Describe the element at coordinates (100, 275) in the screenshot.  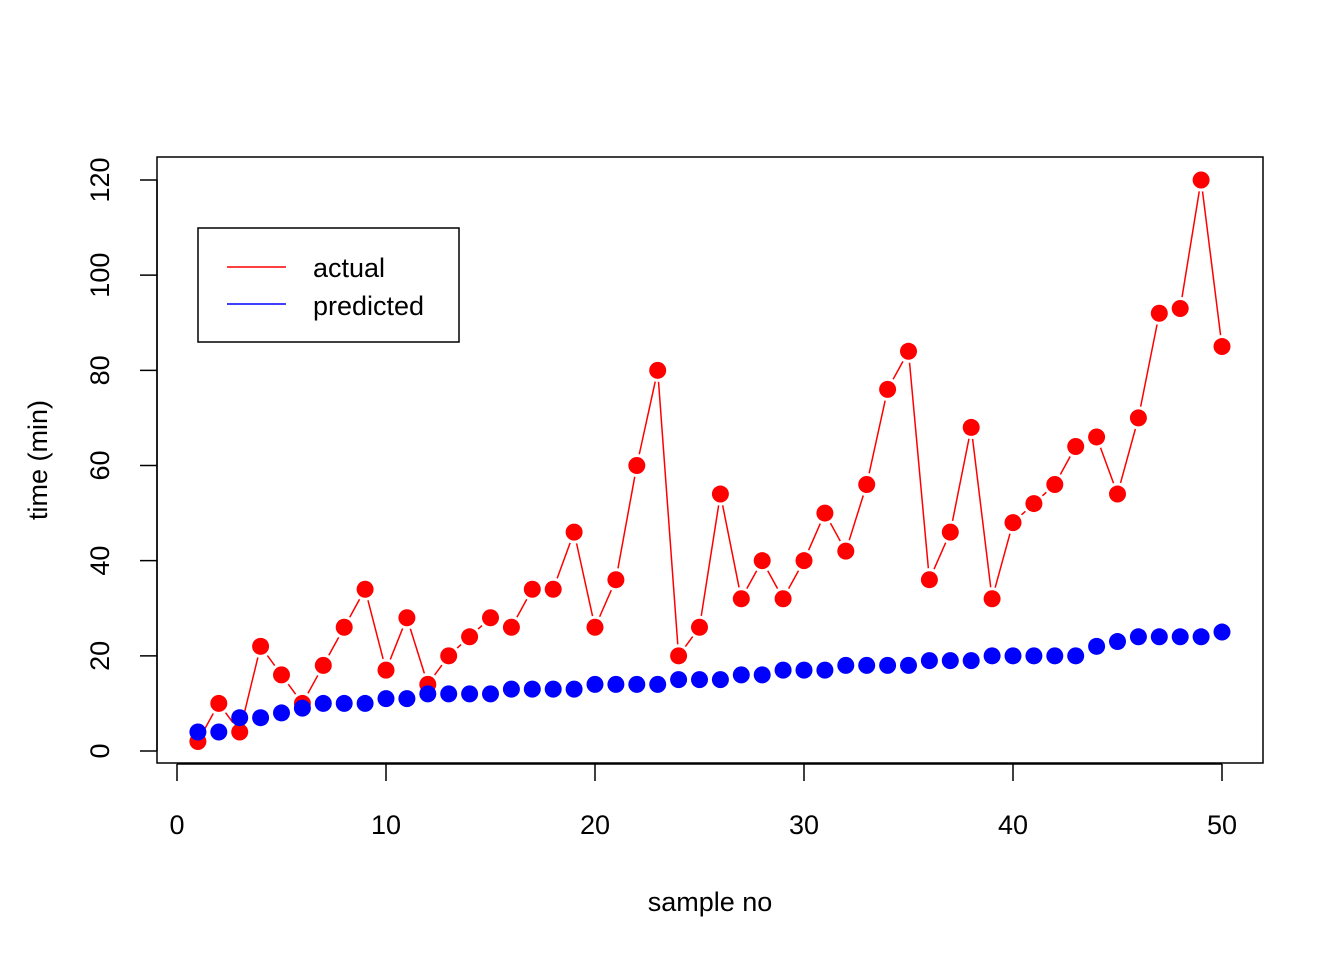
I see `y-tick-label: 100` at that location.